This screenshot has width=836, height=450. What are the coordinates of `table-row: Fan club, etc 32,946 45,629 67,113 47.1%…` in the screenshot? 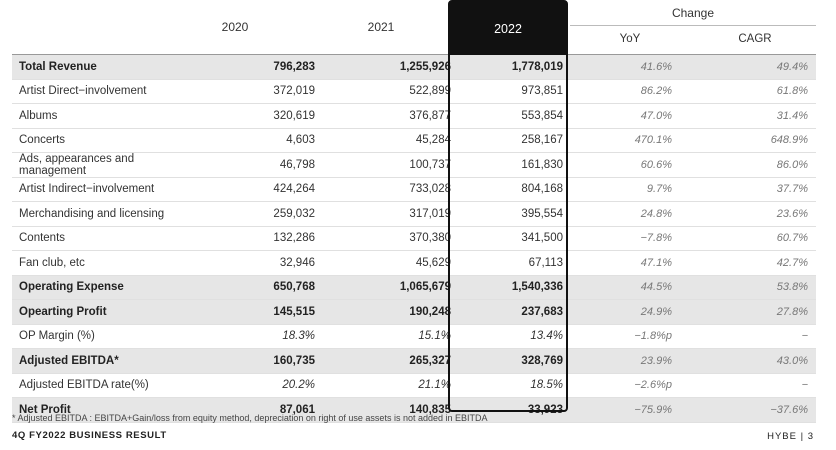 It's located at (414, 263).